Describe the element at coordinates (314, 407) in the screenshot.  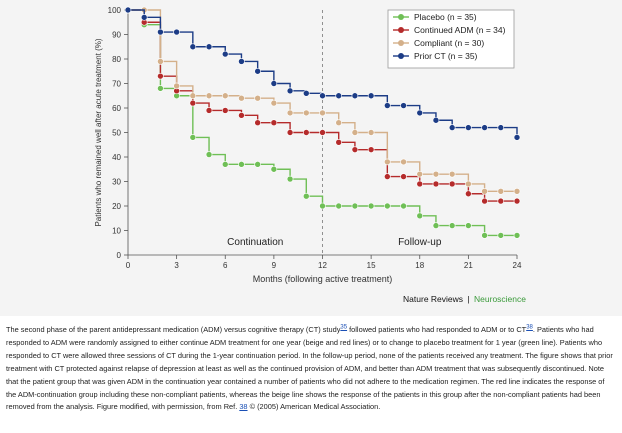
I see `caption-text-4: © (2005) American Medical Association.` at that location.